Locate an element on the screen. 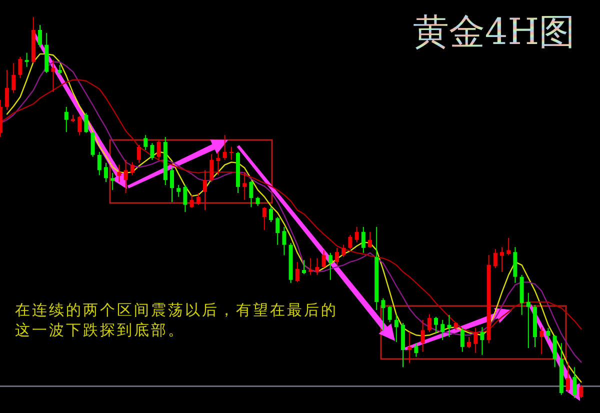 The width and height of the screenshot is (600, 413). chart-title: 黄金4H图 is located at coordinates (494, 32).